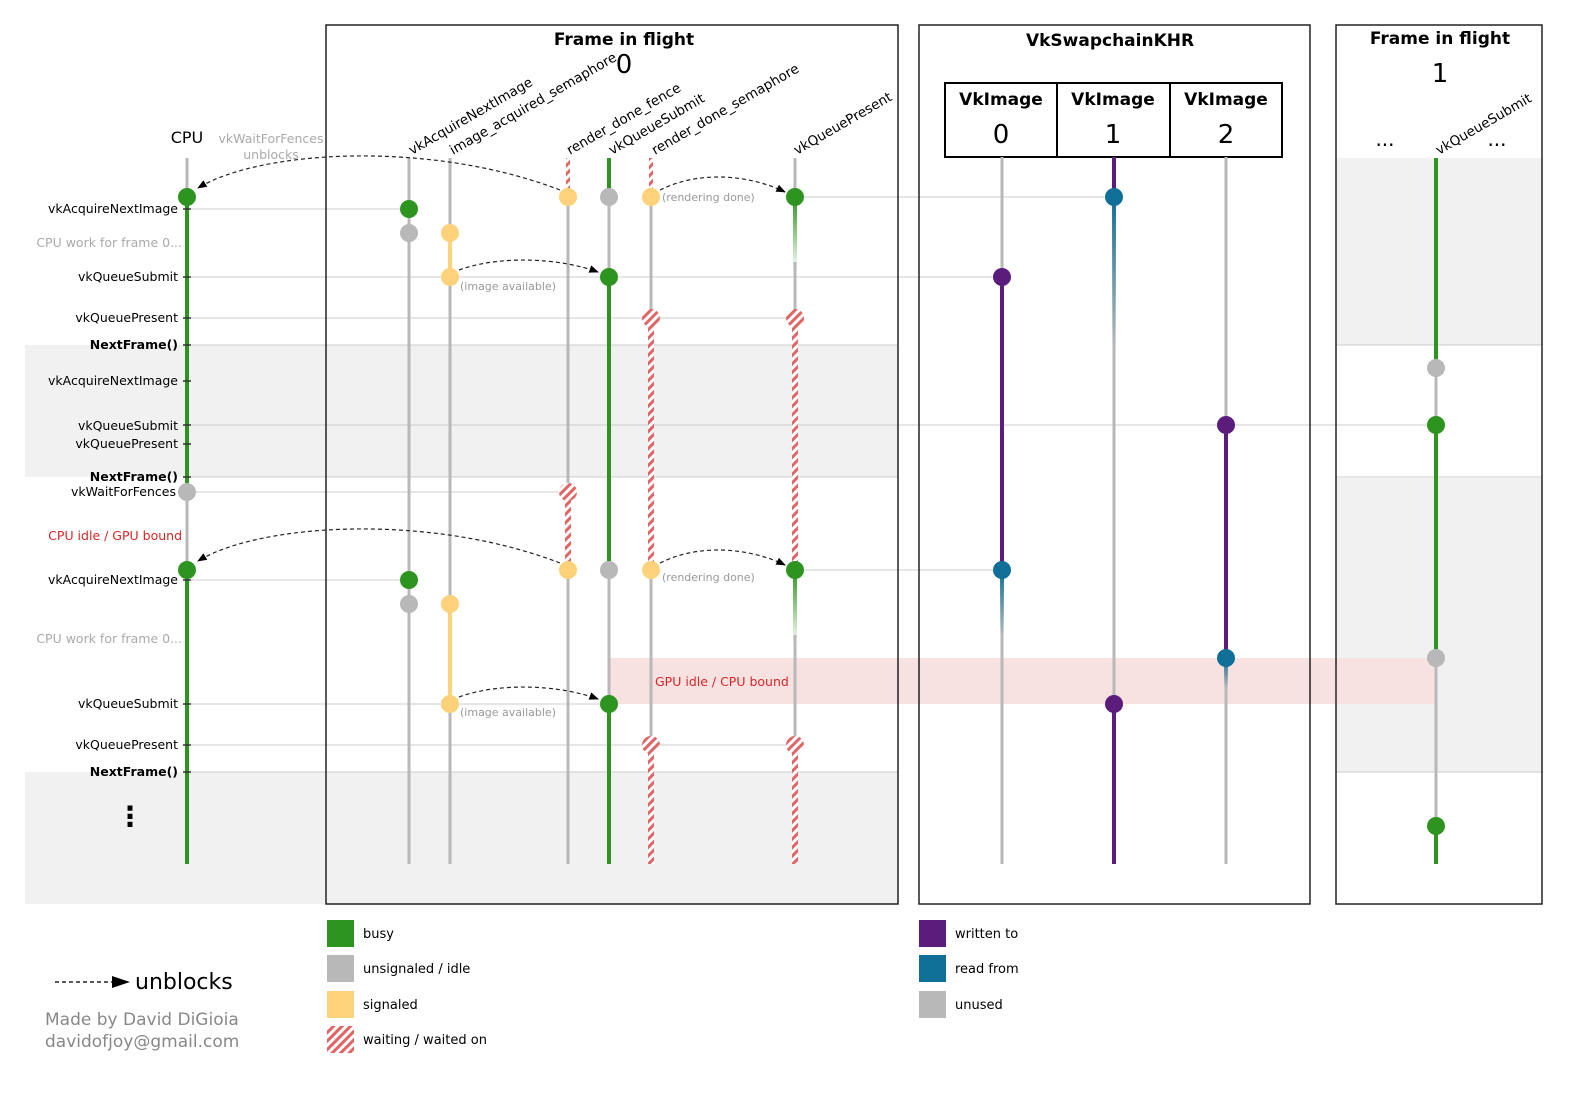 This screenshot has height=1098, width=1595. Describe the element at coordinates (271, 154) in the screenshot. I see `wait-note-line2: unblocks` at that location.